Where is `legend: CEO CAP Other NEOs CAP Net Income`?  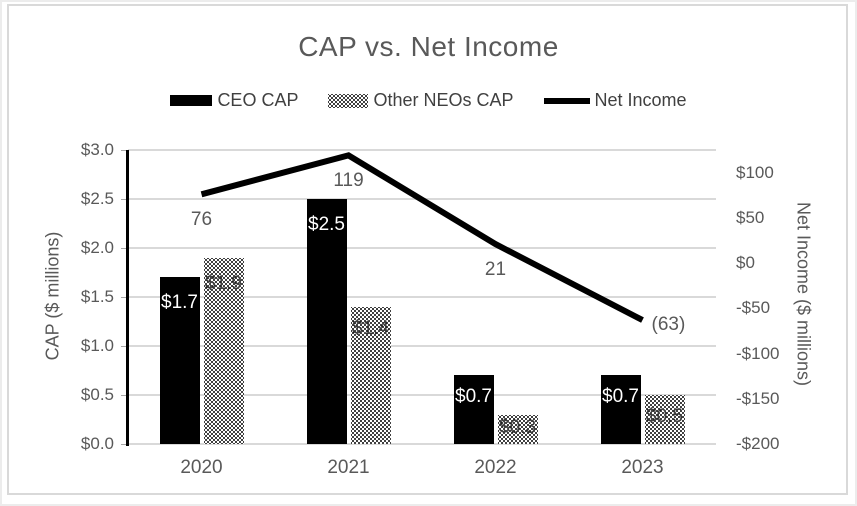 legend: CEO CAP Other NEOs CAP Net Income is located at coordinates (428, 100).